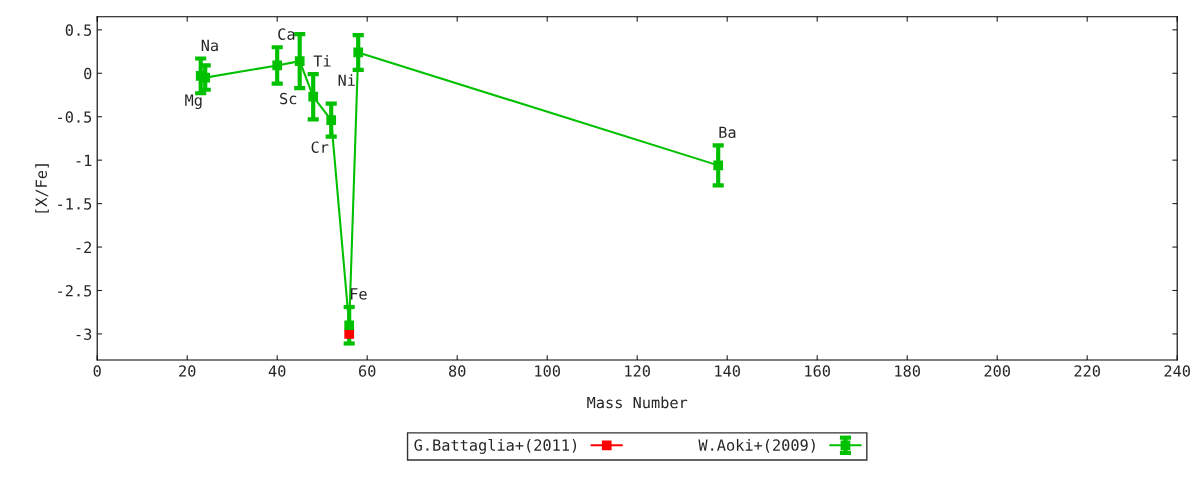 This screenshot has width=1200, height=480. I want to click on x-axis-title: Mass Number, so click(637, 402).